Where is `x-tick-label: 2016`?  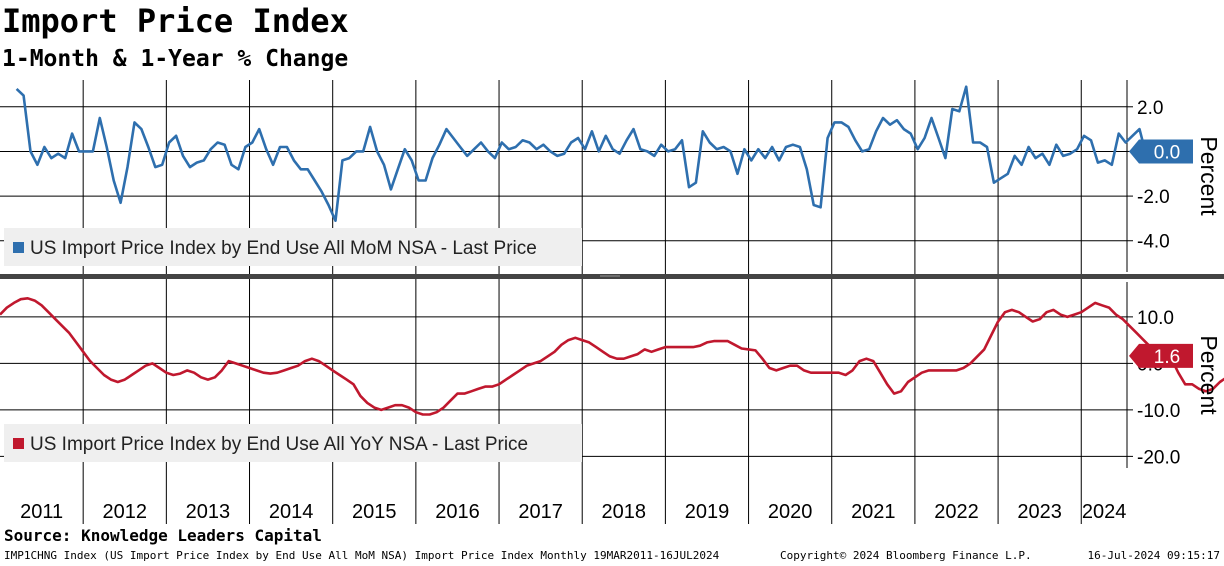
x-tick-label: 2016 is located at coordinates (457, 512).